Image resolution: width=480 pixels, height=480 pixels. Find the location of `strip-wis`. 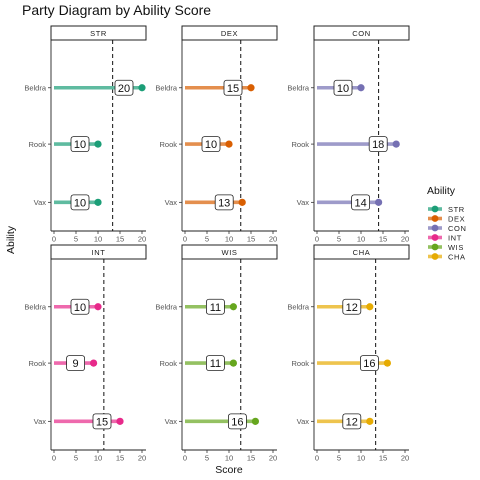

strip-wis is located at coordinates (229, 252).